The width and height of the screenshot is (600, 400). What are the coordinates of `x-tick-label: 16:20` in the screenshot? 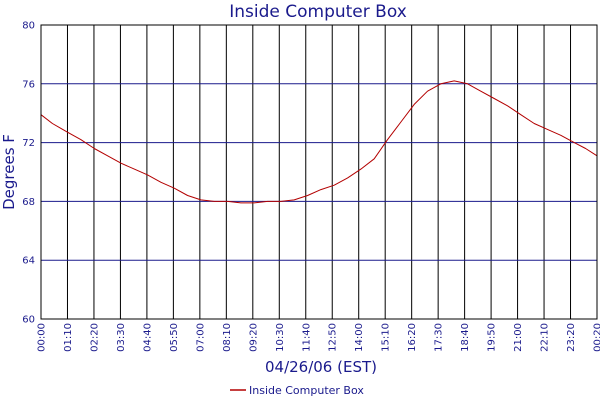 It's located at (412, 337).